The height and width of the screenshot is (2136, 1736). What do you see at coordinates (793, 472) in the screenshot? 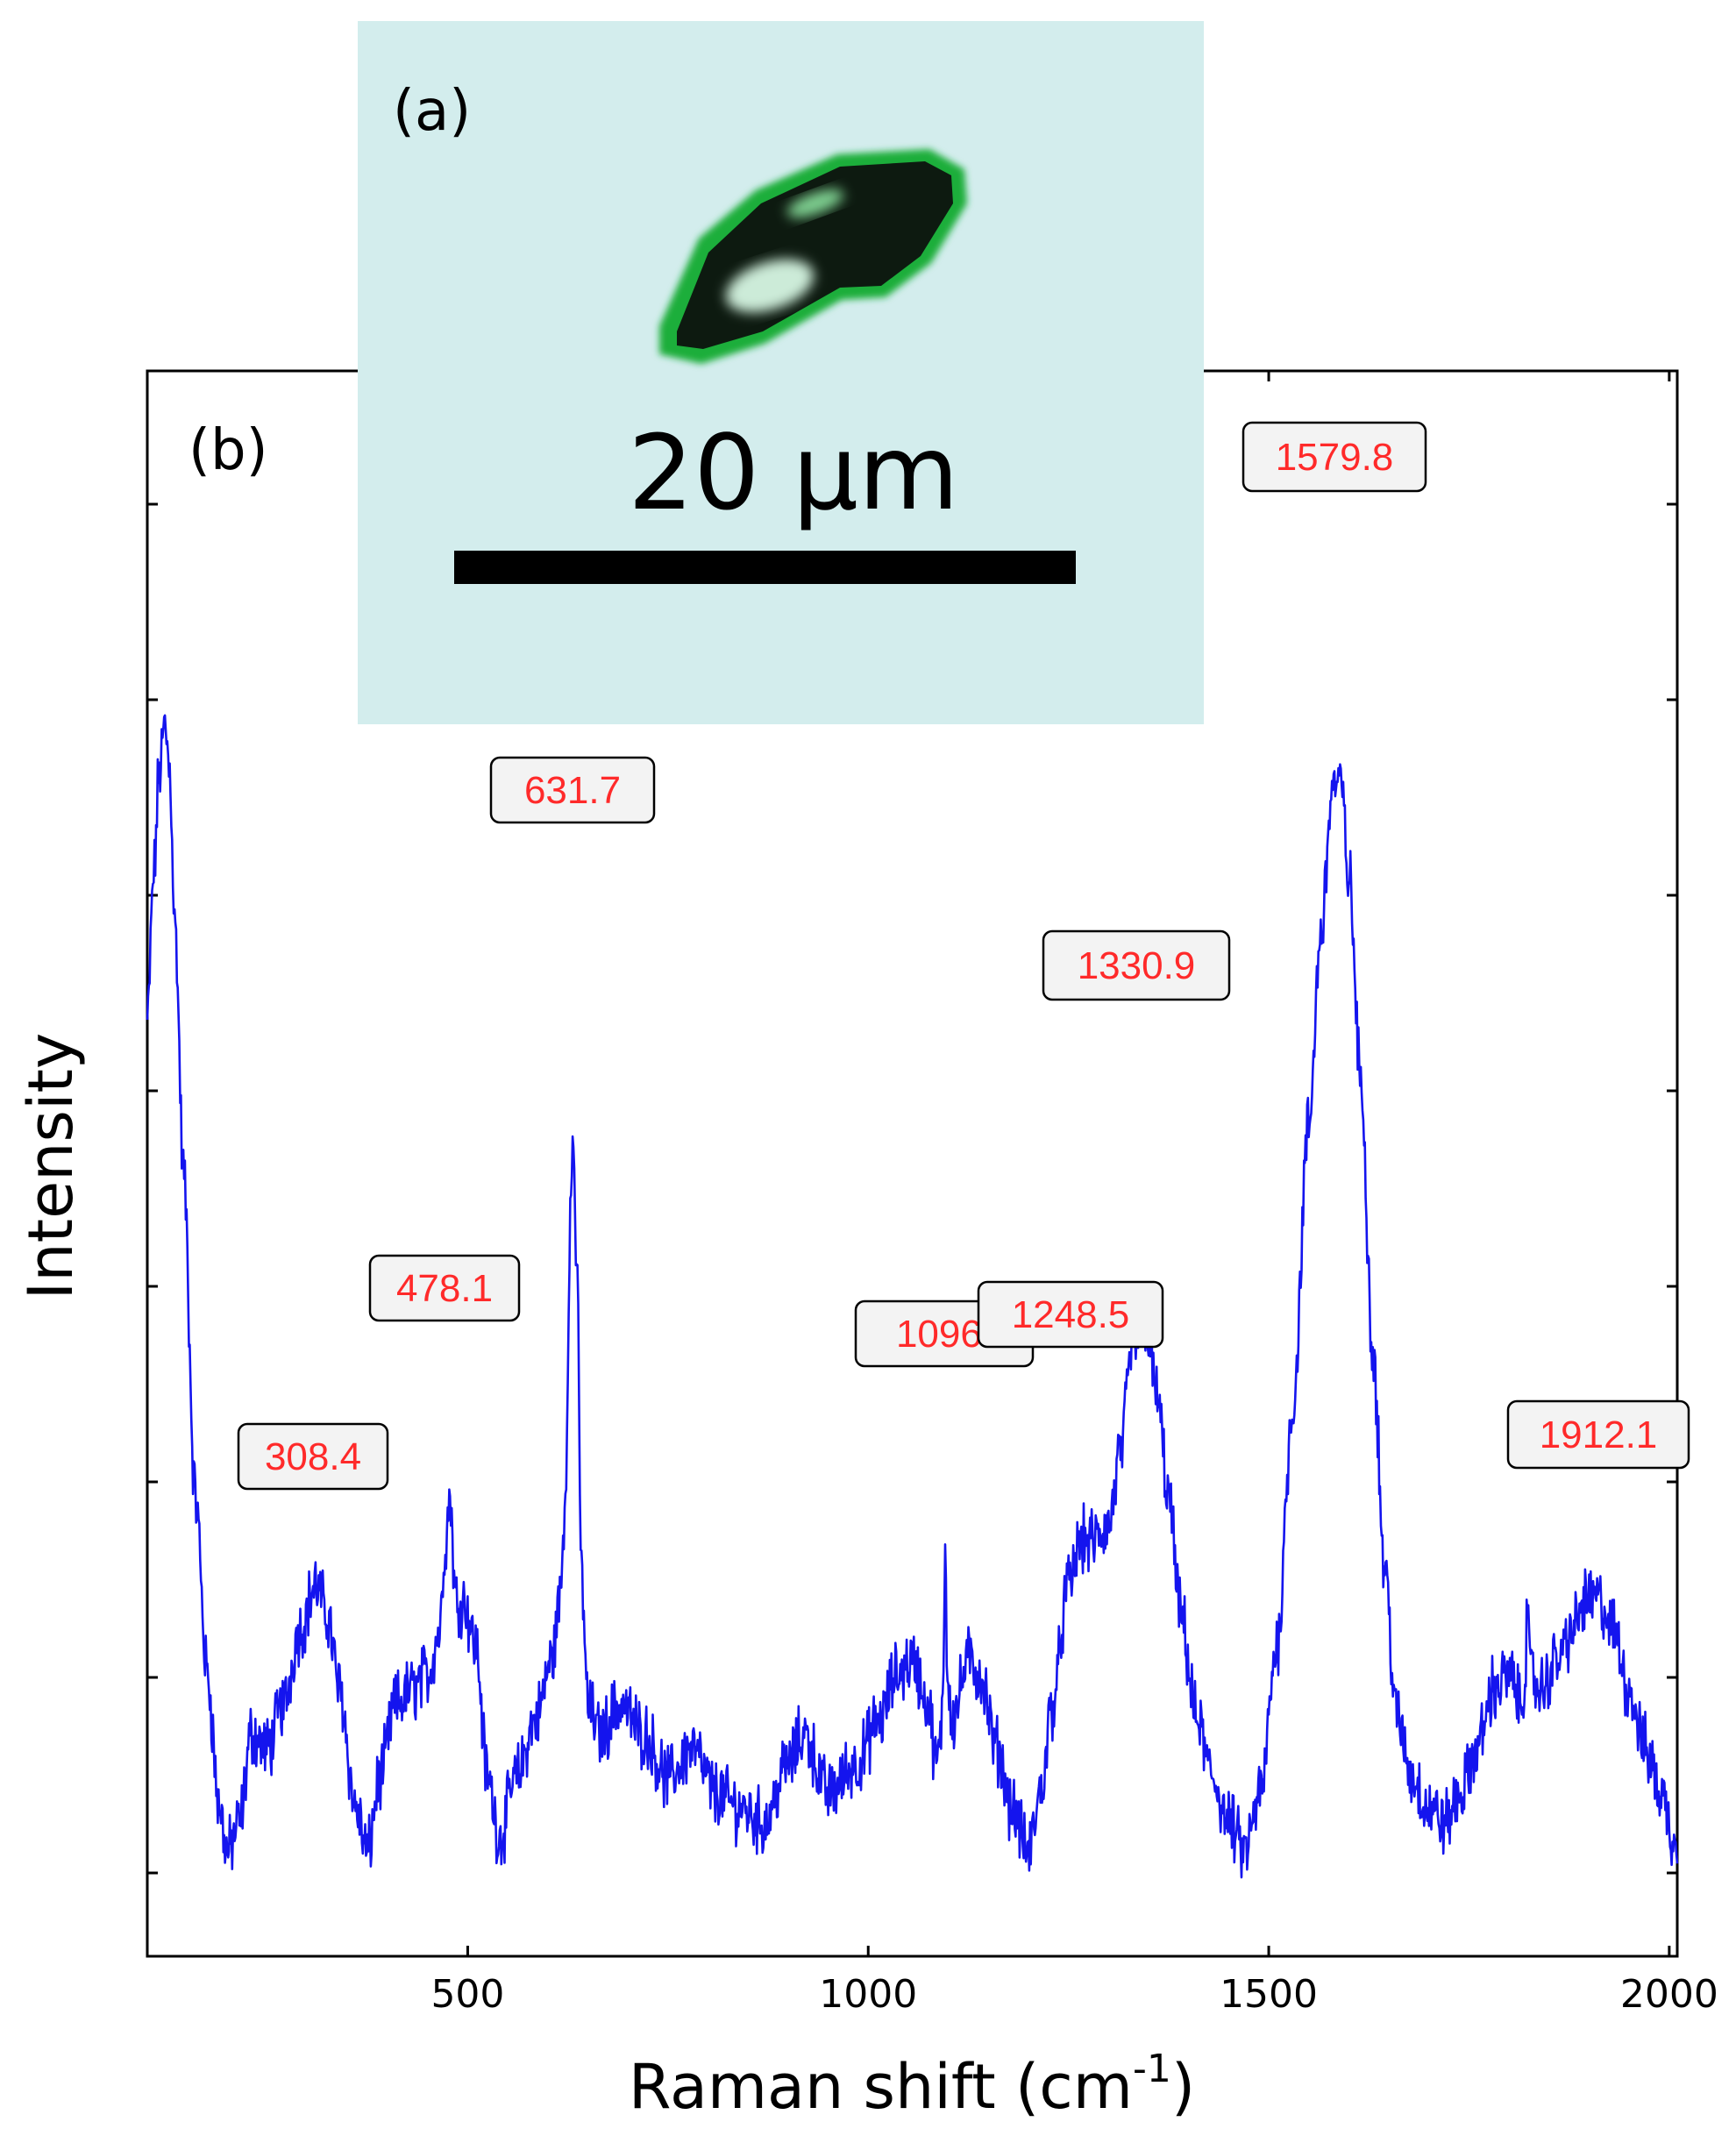
I see `scale-bar-label: 20 µm` at bounding box center [793, 472].